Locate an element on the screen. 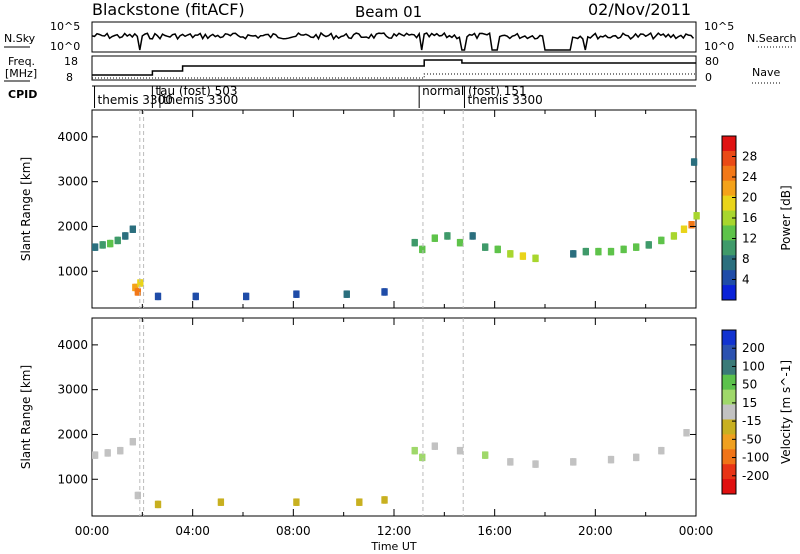 This screenshot has height=554, width=800. colorbar-tick: 28 is located at coordinates (749, 157).